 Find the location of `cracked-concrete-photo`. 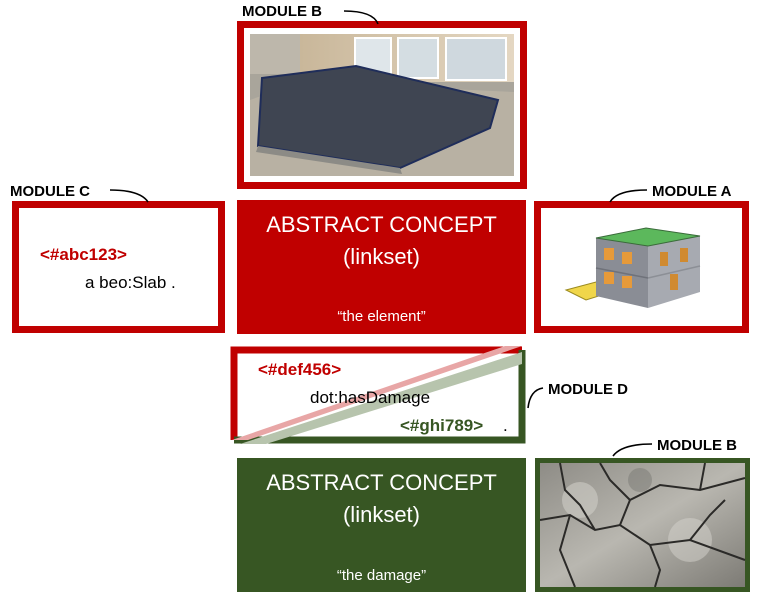

cracked-concrete-photo is located at coordinates (642, 525).